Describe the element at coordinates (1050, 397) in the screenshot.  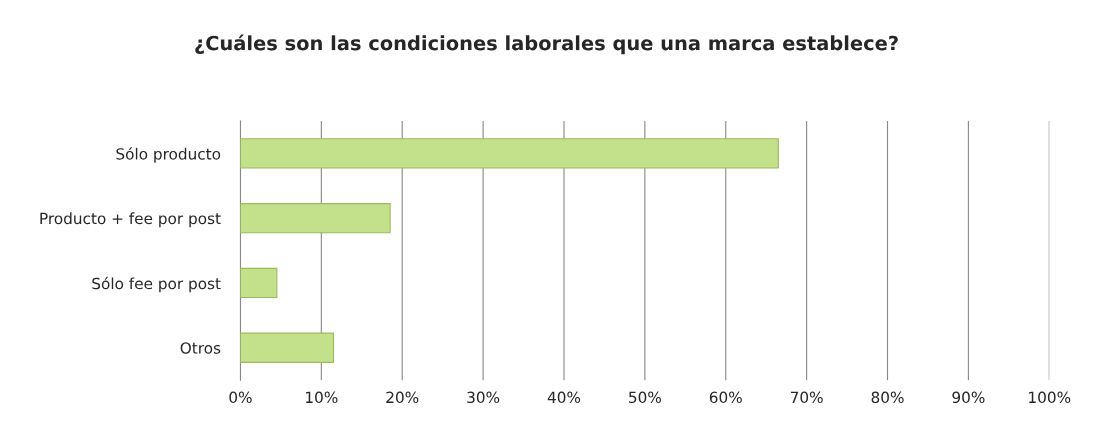
I see `x-tick-label: 100%` at that location.